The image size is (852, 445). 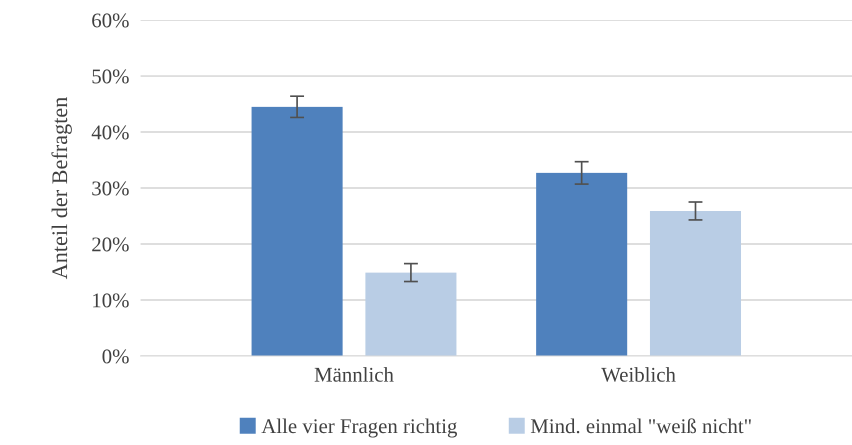 I want to click on y-tick-label: 40%, so click(x=110, y=132).